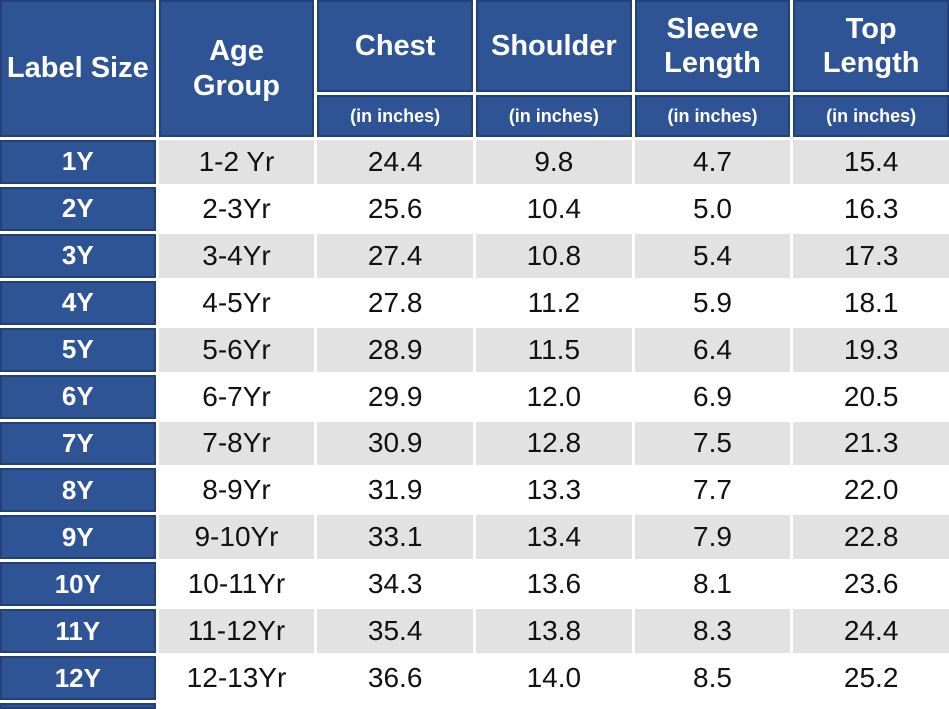 This screenshot has width=949, height=709. What do you see at coordinates (78, 162) in the screenshot?
I see `label-size-cell: 1Y` at bounding box center [78, 162].